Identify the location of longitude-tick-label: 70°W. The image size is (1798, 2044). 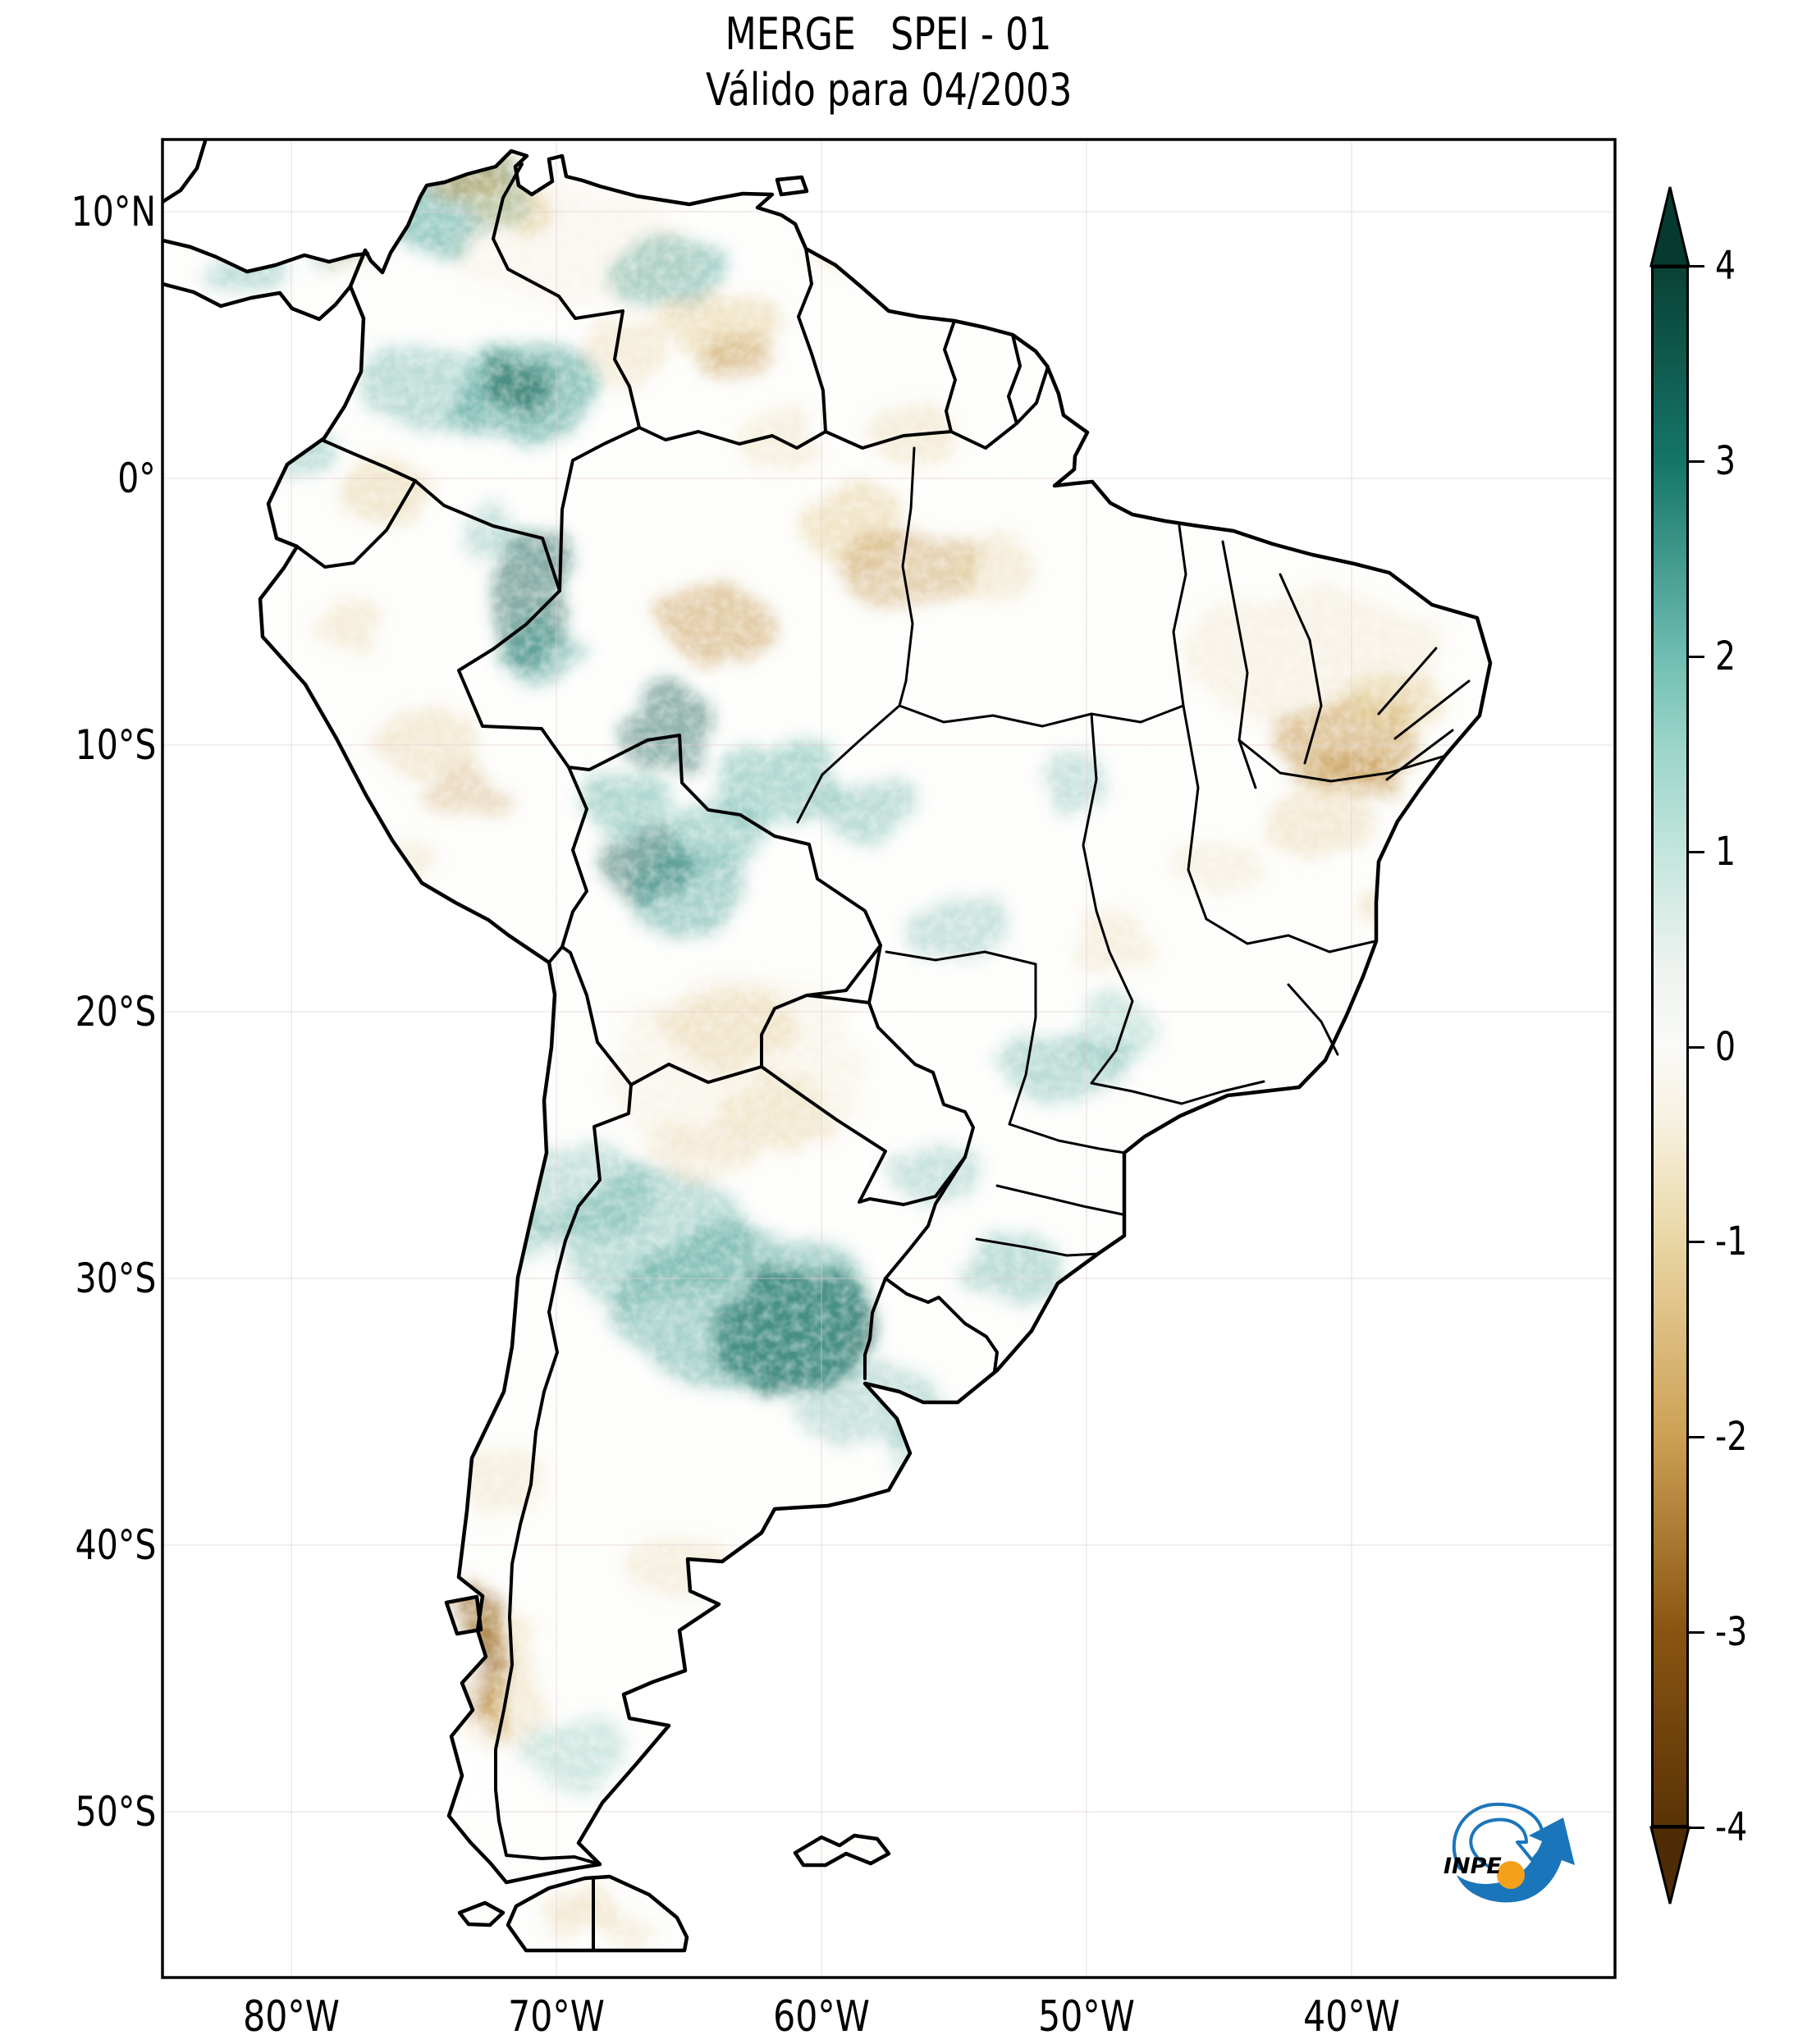
(556, 2017).